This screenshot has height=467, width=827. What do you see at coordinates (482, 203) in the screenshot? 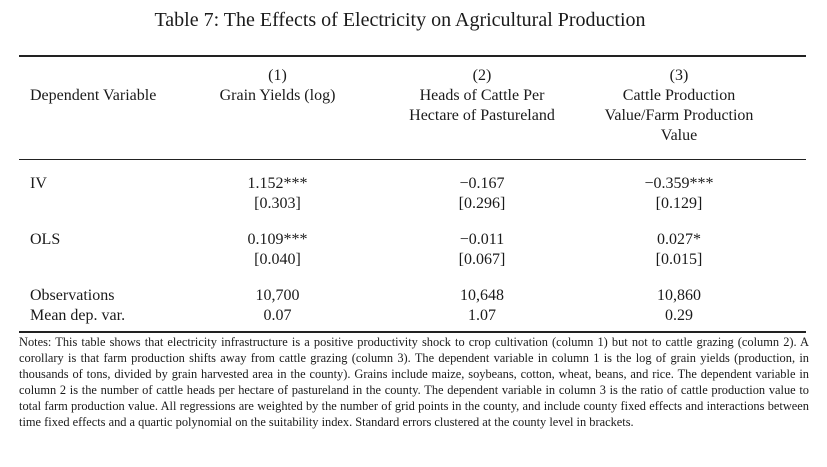
I see `iv-se-col2: [0.296]` at bounding box center [482, 203].